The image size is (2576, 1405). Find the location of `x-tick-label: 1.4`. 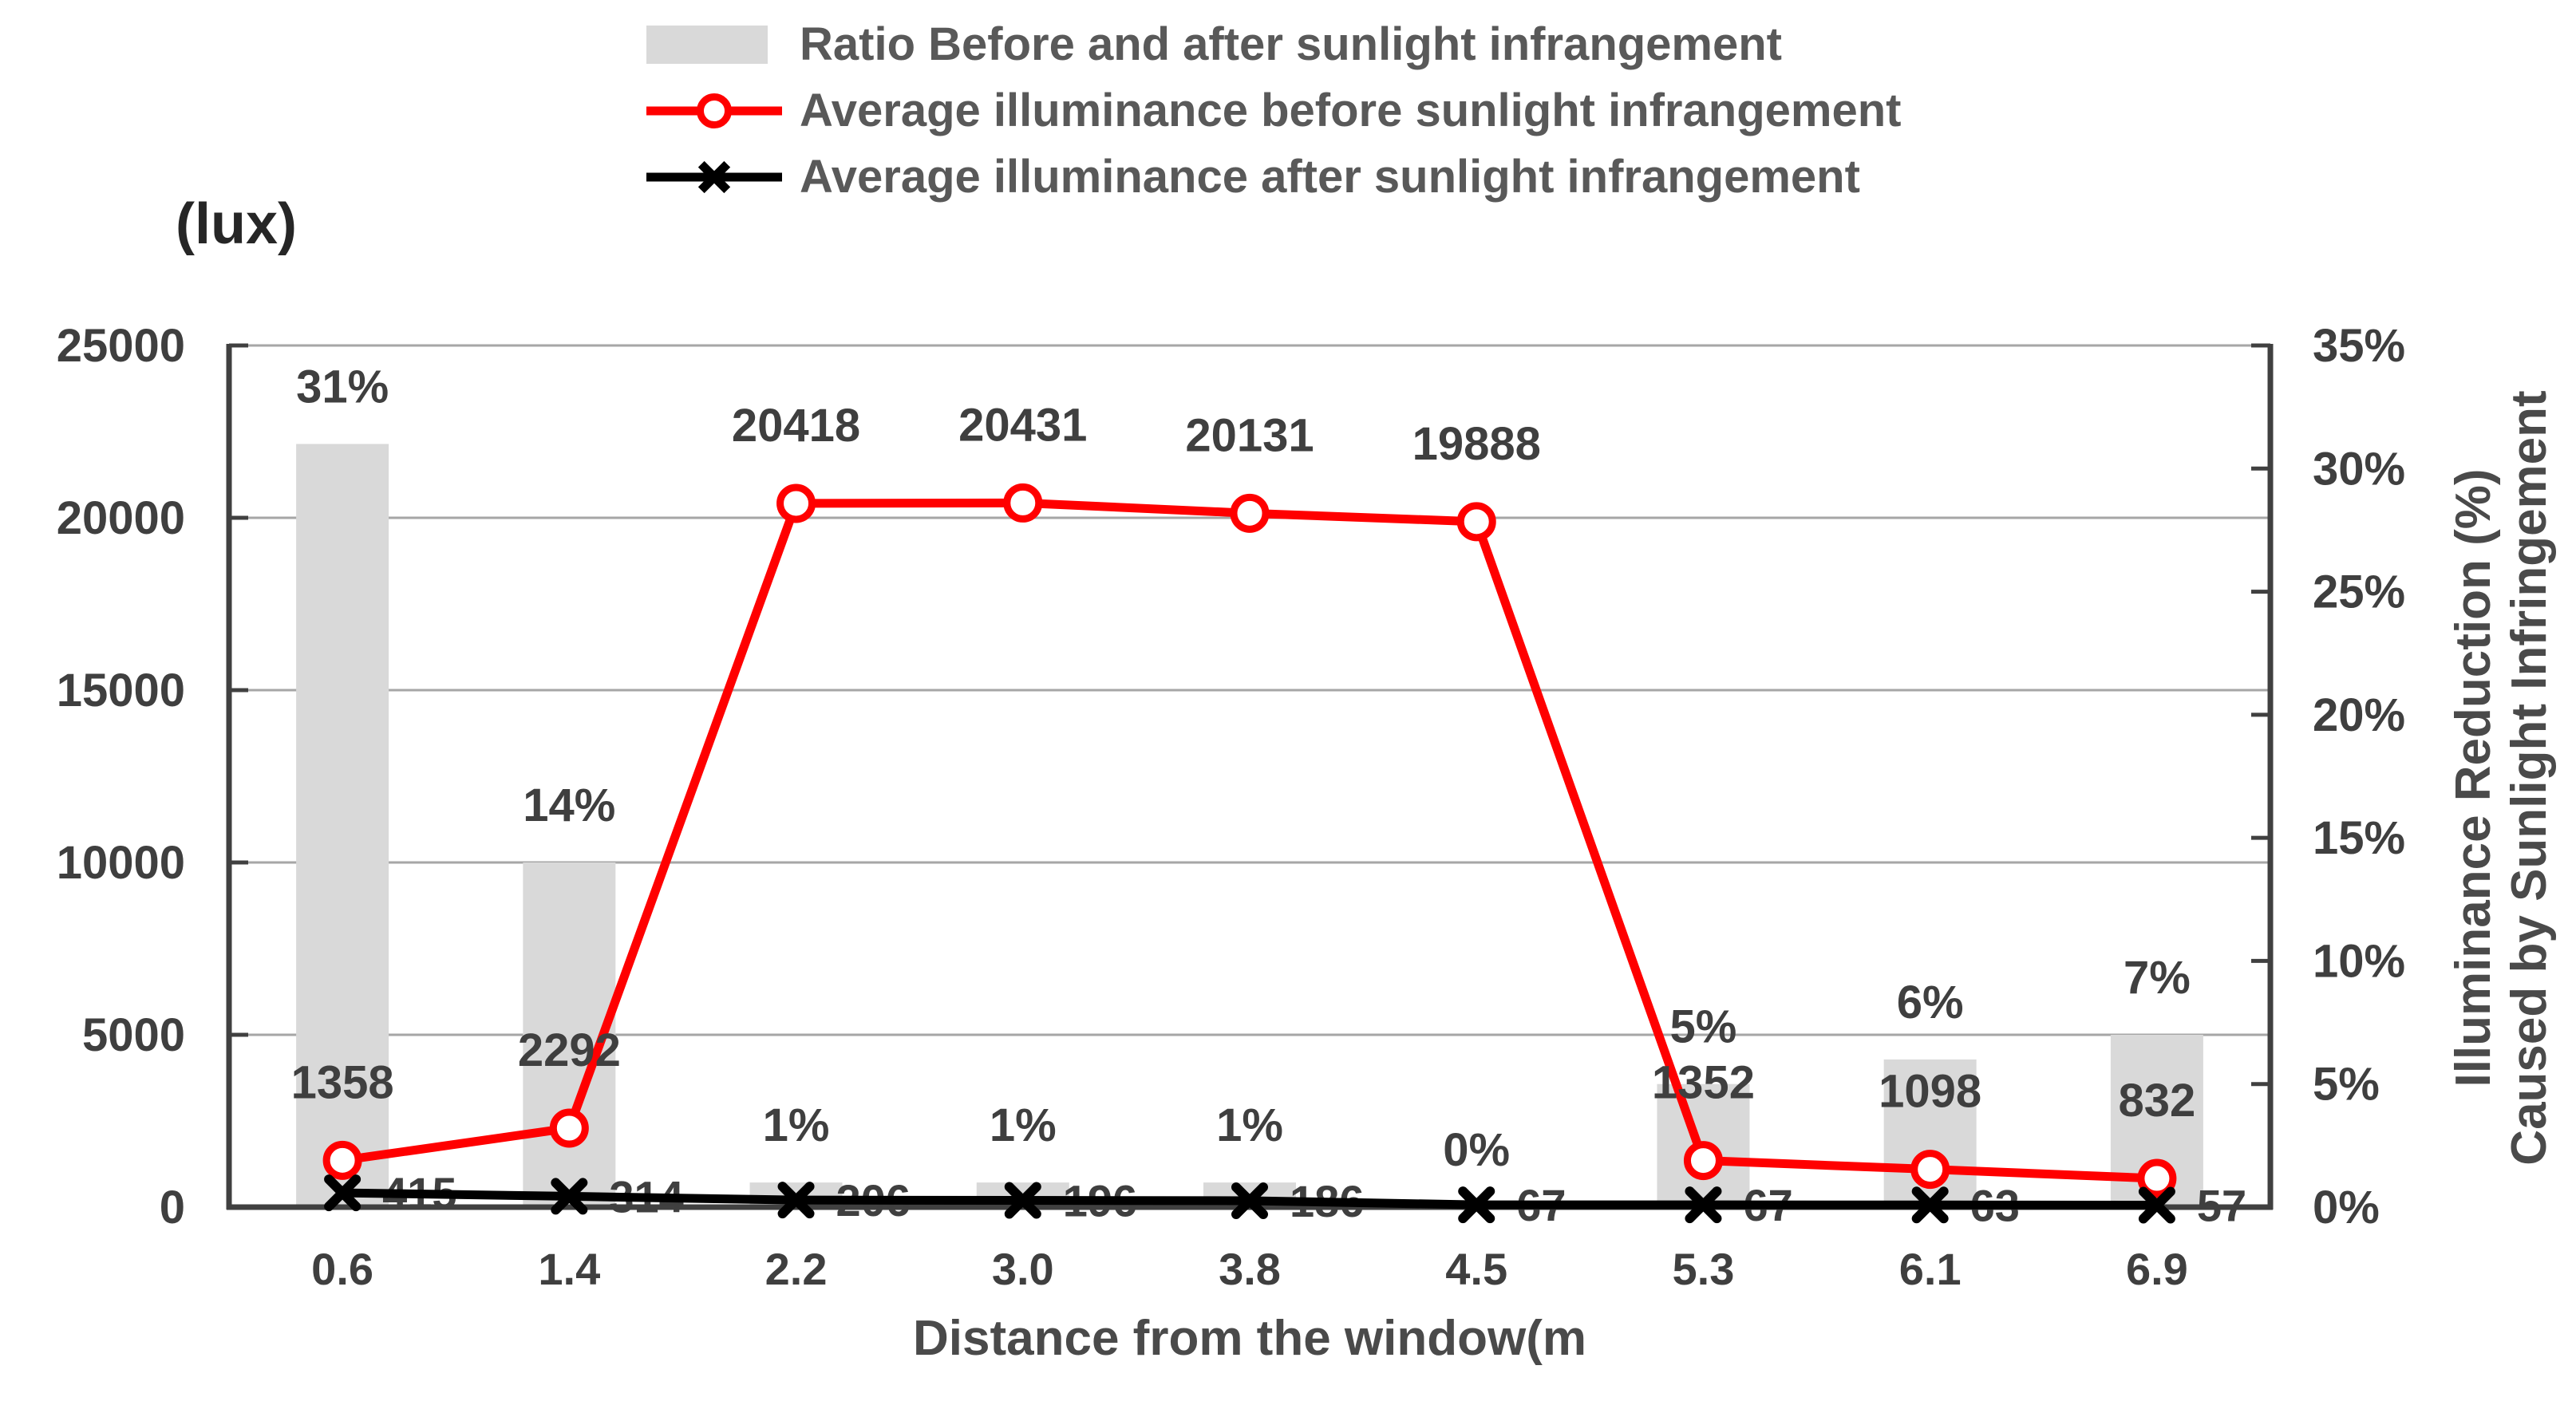

x-tick-label: 1.4 is located at coordinates (569, 1269).